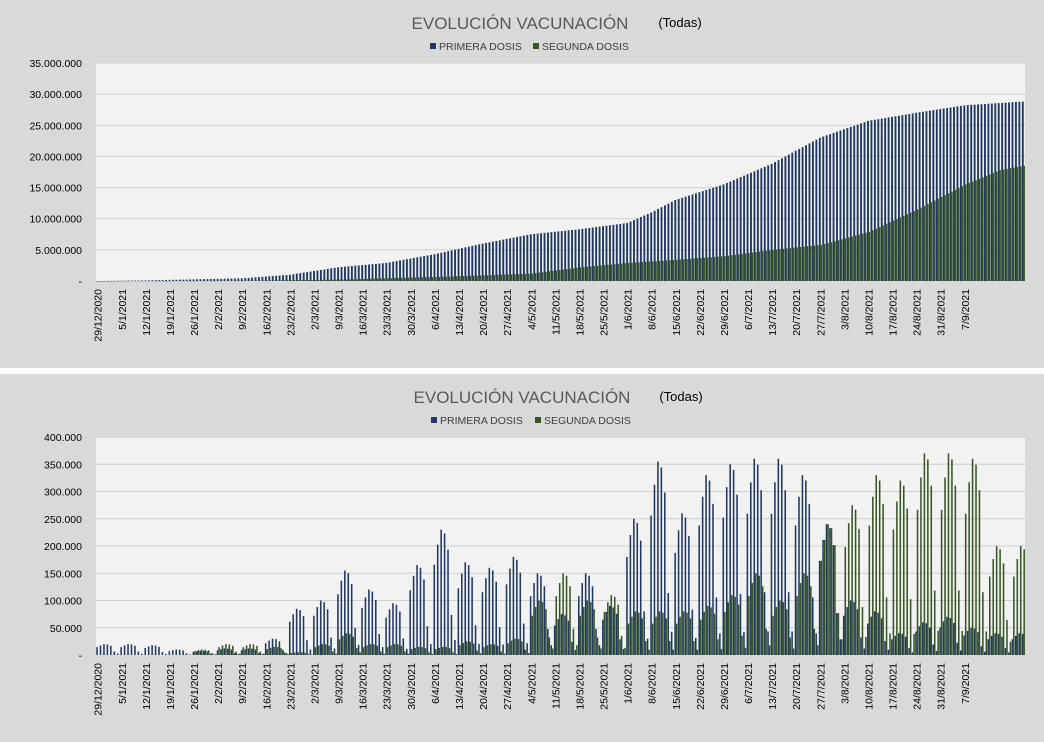  I want to click on x-tick-label: 31/8/2021, so click(942, 686).